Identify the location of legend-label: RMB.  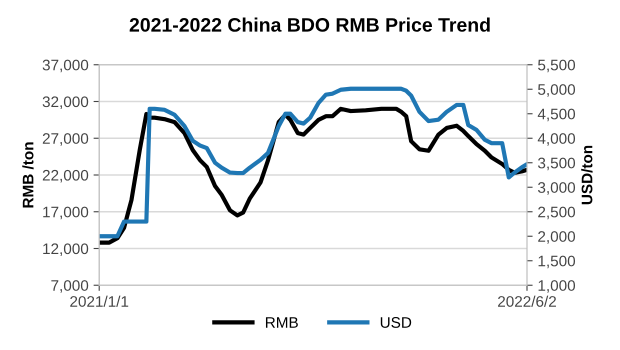
(282, 322).